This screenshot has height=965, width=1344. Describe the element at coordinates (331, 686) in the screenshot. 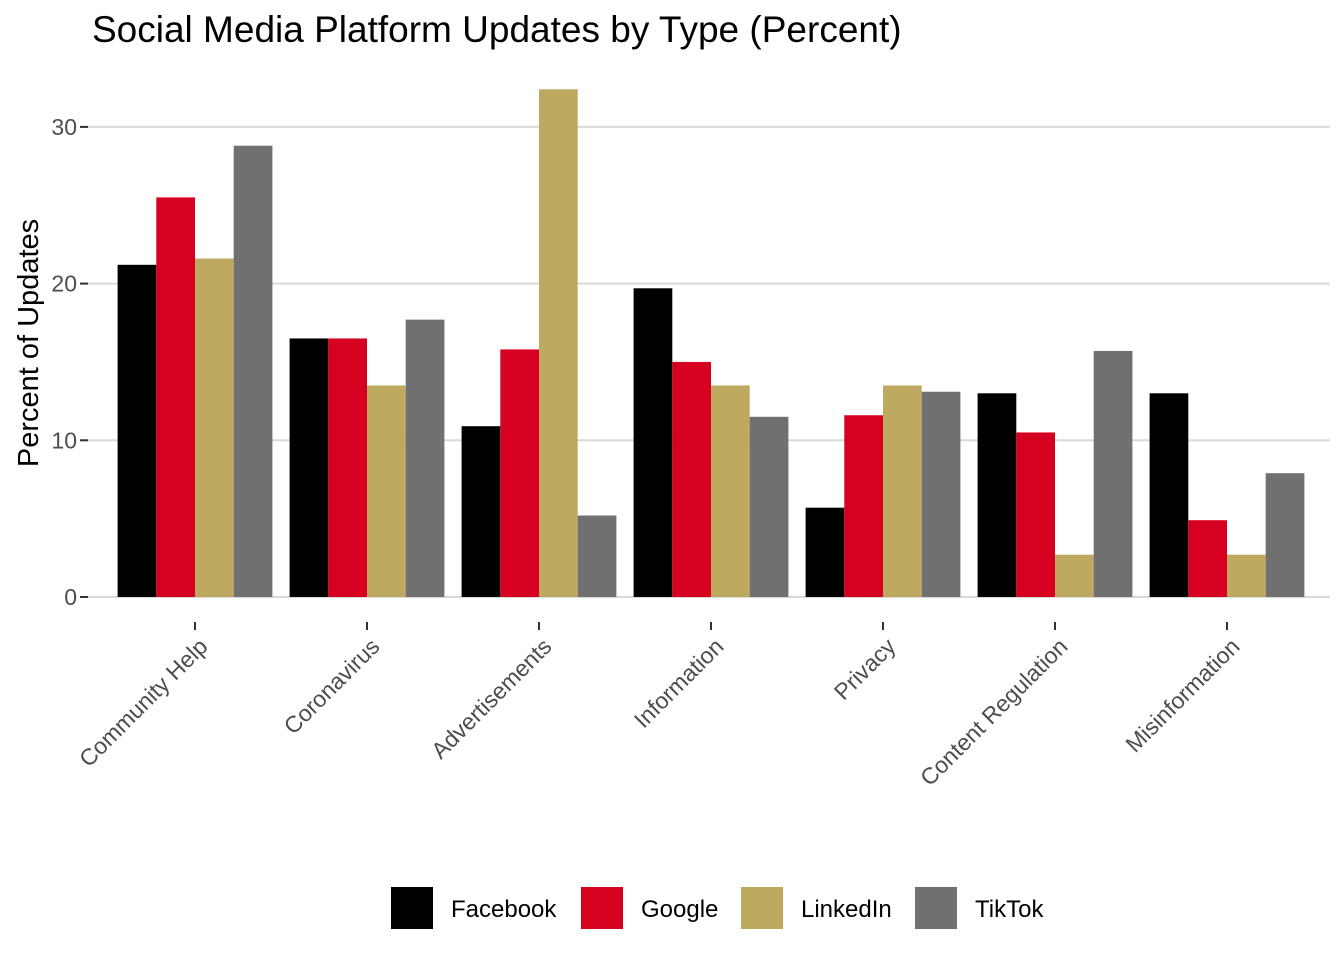

I see `x-tick-label: Coronavirus` at that location.